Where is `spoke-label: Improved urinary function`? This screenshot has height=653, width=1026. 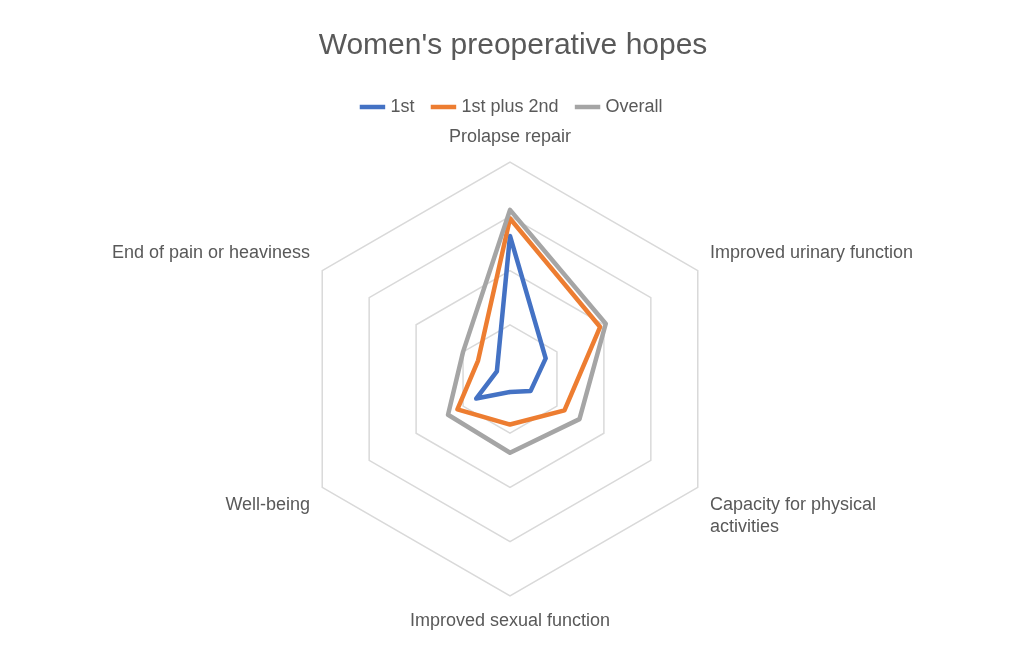 spoke-label: Improved urinary function is located at coordinates (811, 251).